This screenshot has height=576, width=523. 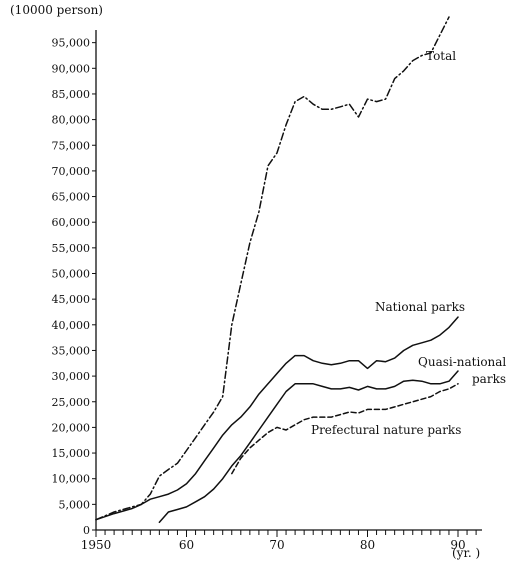 What do you see at coordinates (367, 545) in the screenshot?
I see `x-tick-label: 80` at bounding box center [367, 545].